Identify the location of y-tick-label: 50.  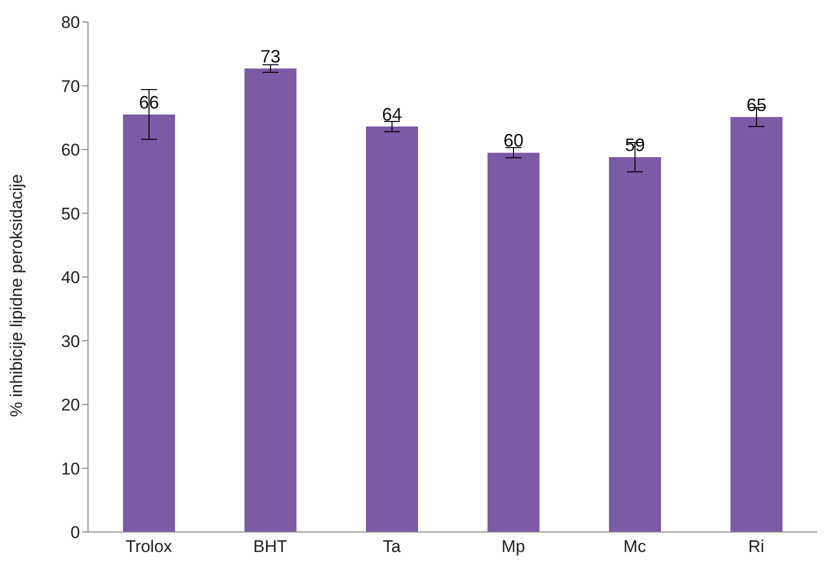
(70, 214).